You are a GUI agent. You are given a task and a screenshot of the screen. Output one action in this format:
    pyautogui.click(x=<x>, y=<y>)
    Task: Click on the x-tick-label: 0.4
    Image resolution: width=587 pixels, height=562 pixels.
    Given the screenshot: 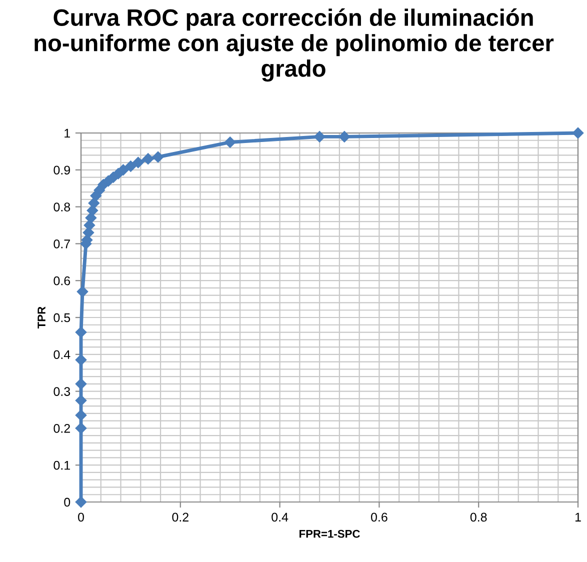 What is the action you would take?
    pyautogui.click(x=280, y=517)
    